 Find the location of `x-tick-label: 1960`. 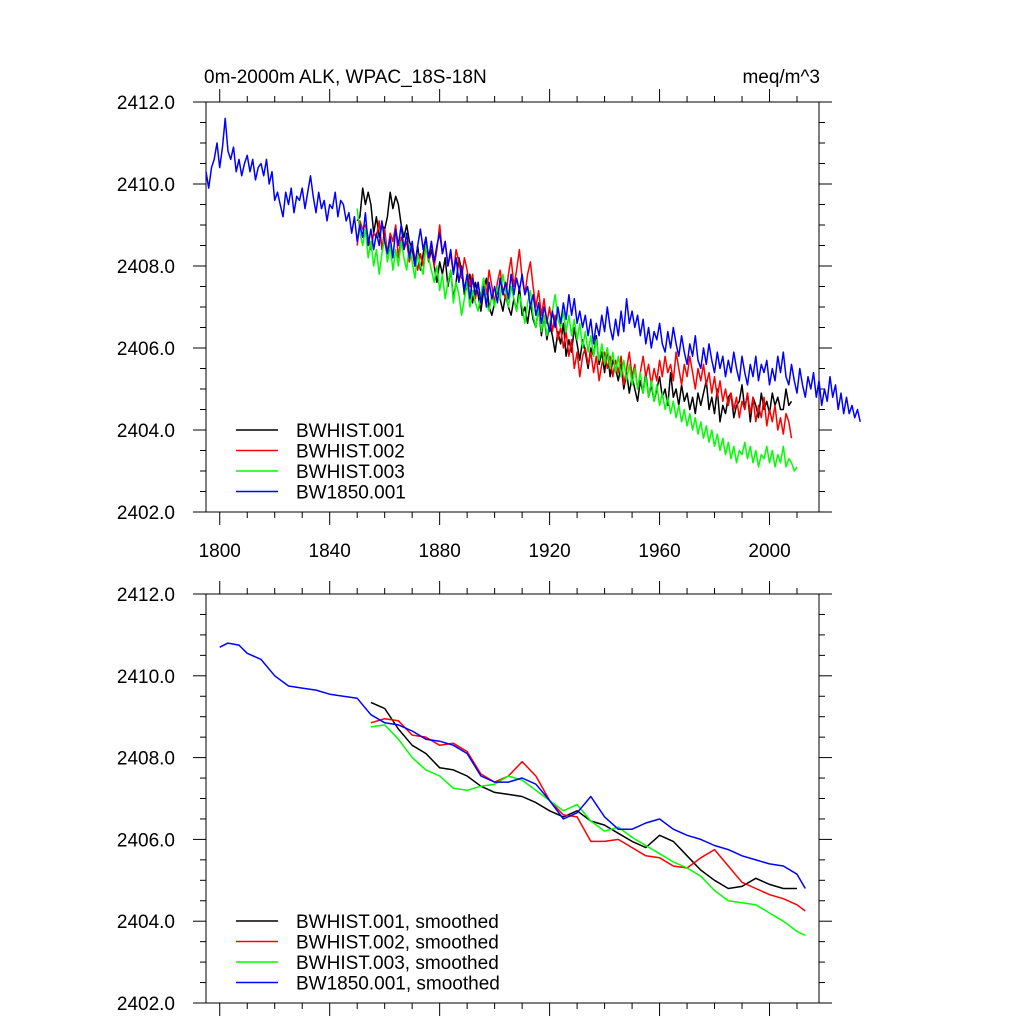

x-tick-label: 1960 is located at coordinates (659, 551).